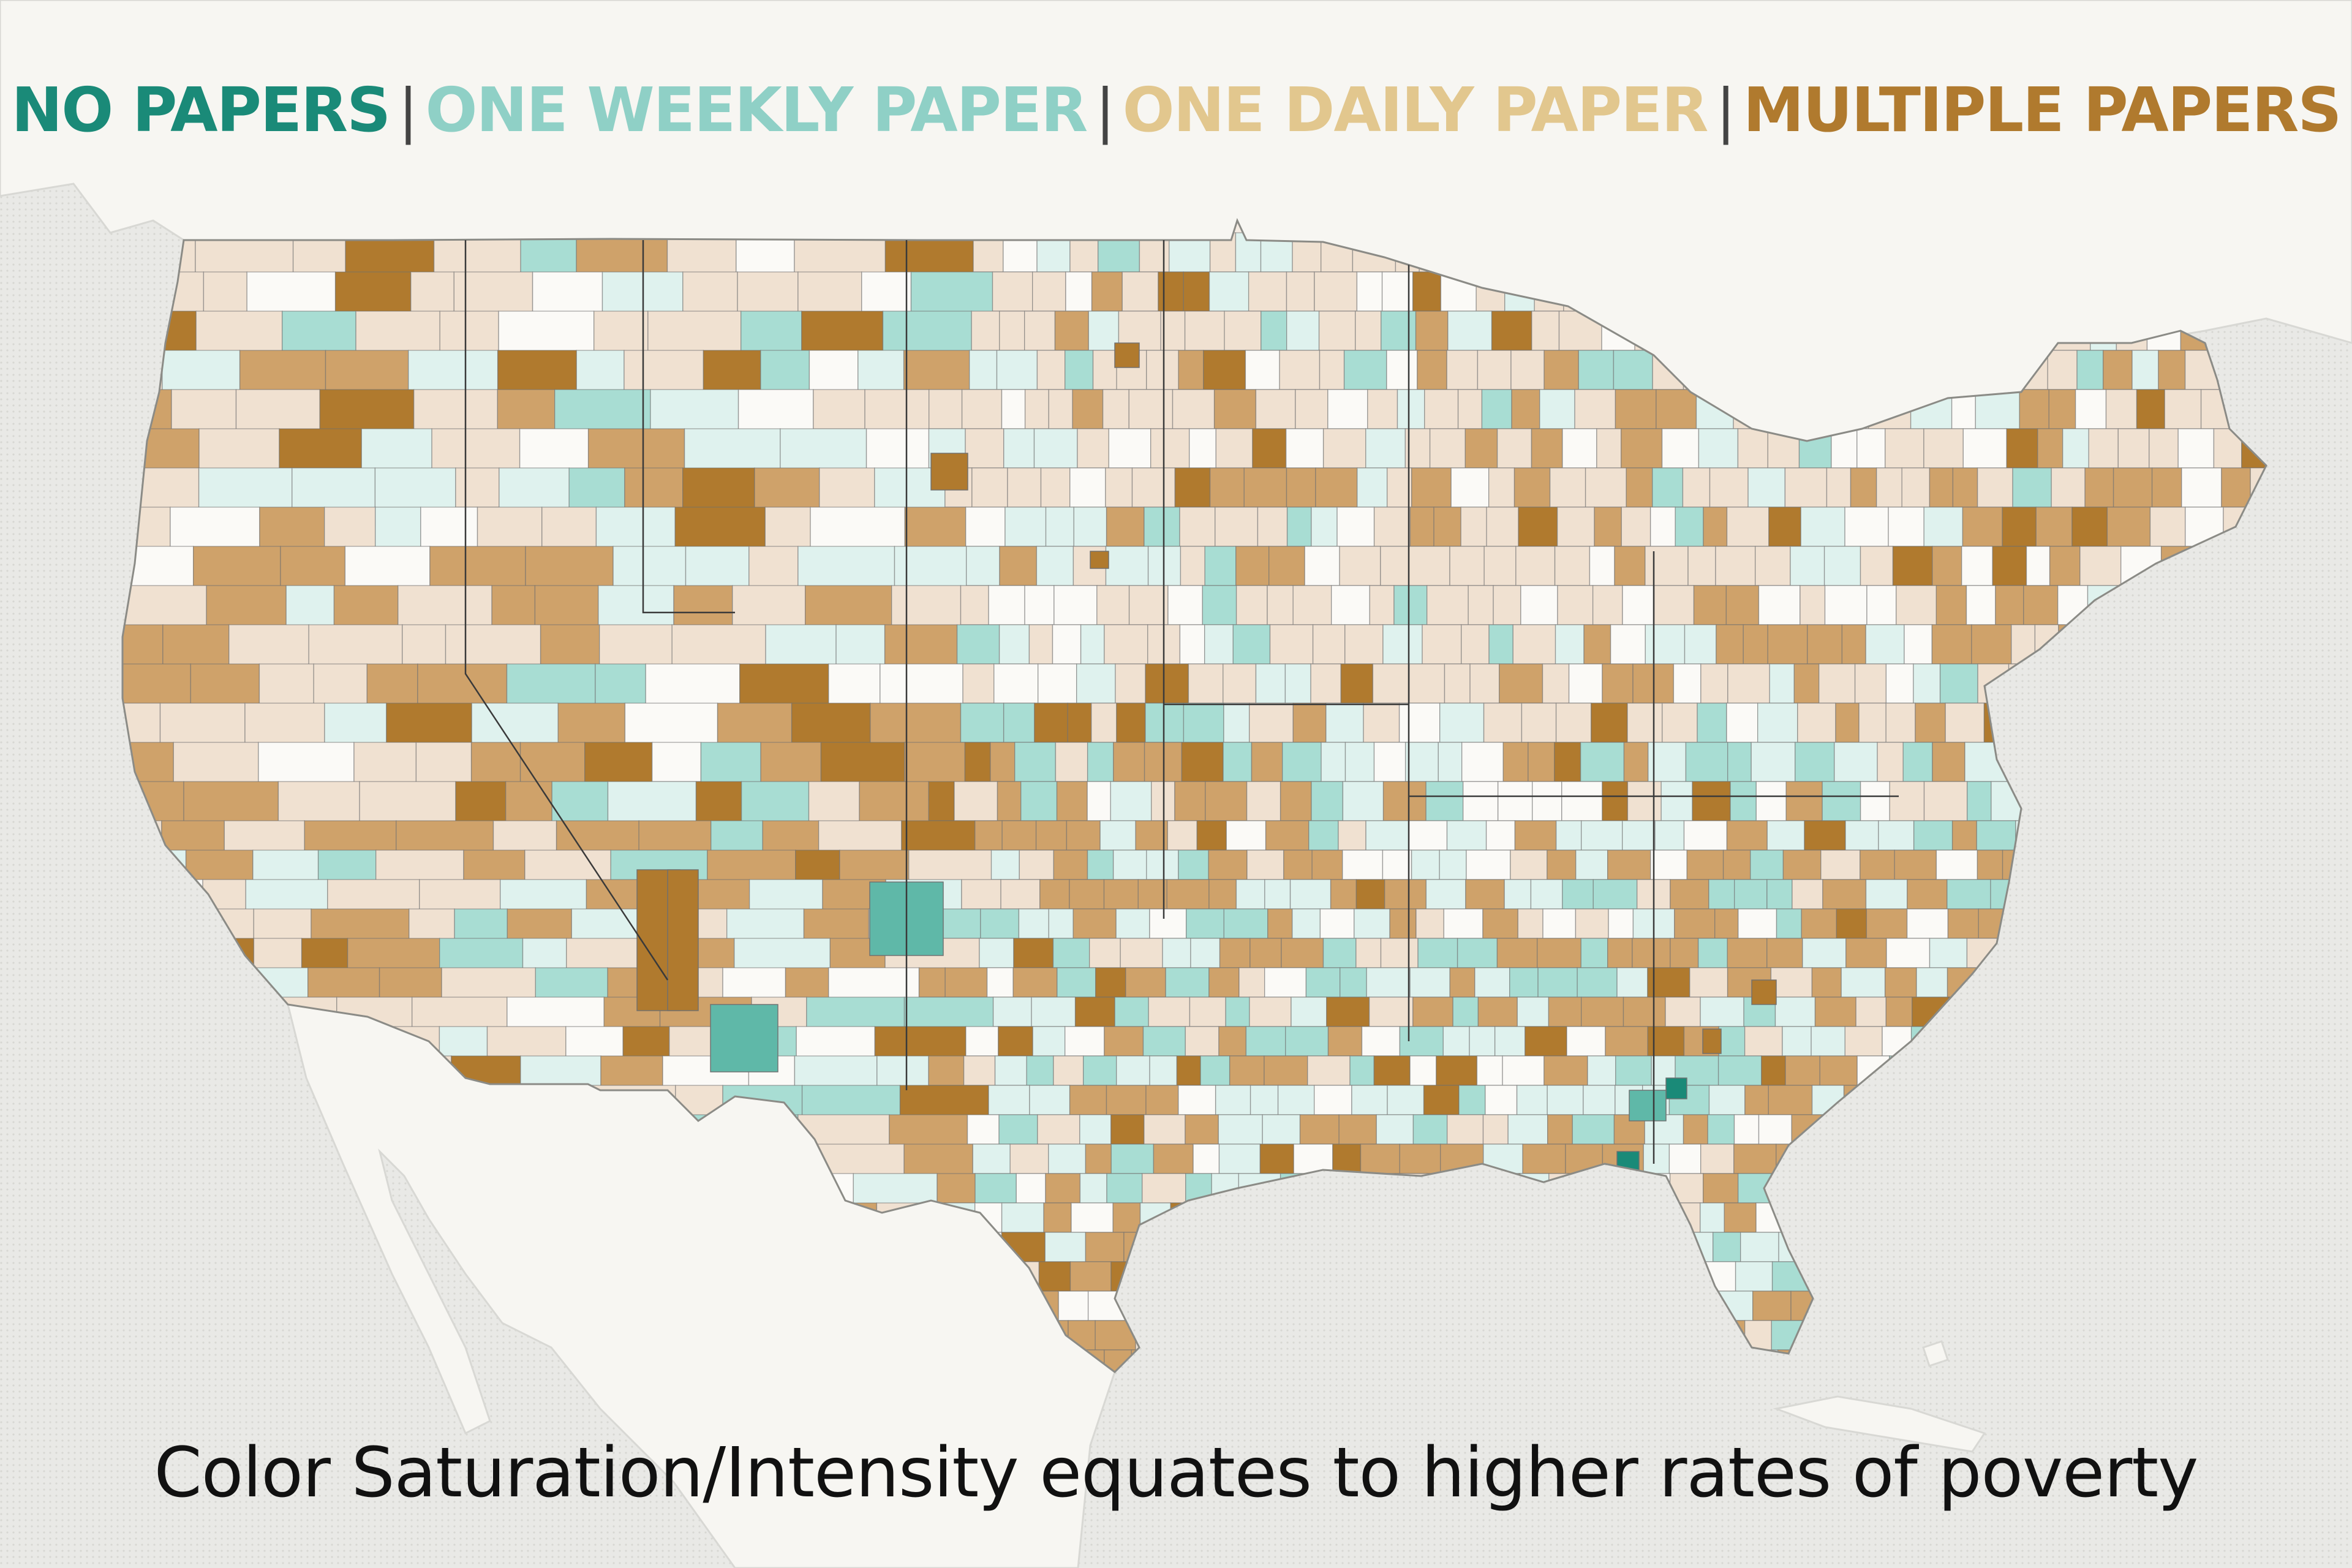 Image resolution: width=2352 pixels, height=1568 pixels. What do you see at coordinates (1879, 1424) in the screenshot?
I see `cuba-island` at bounding box center [1879, 1424].